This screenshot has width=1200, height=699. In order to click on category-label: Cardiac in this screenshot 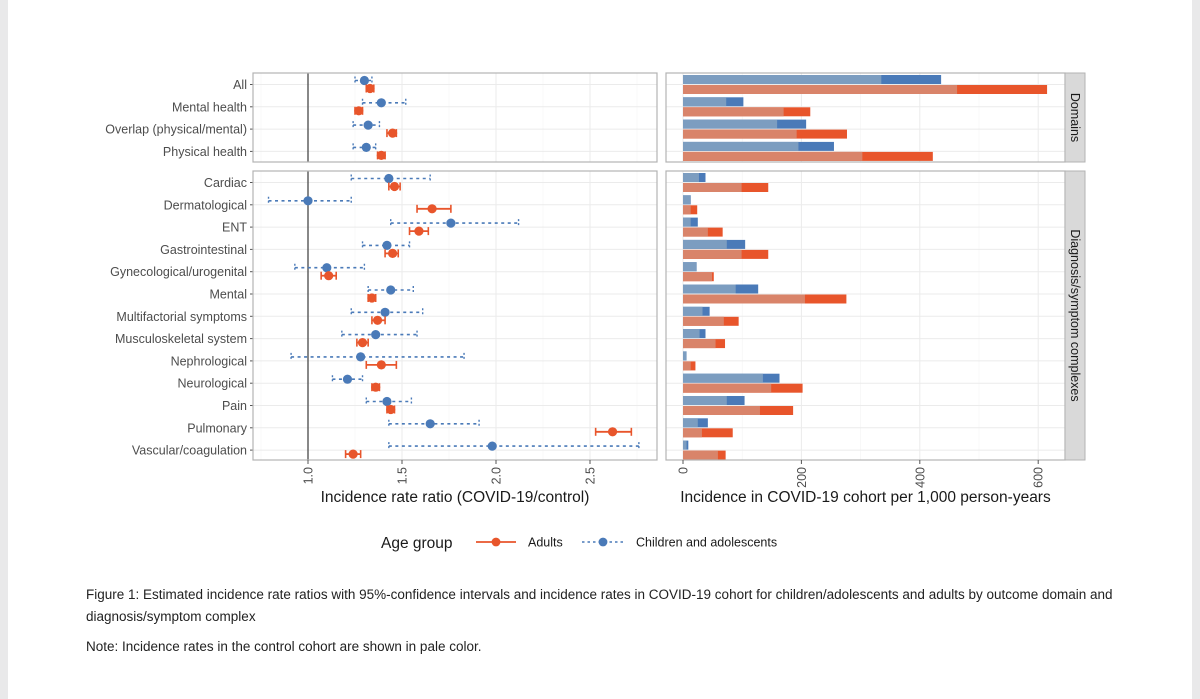, I will do `click(225, 183)`.